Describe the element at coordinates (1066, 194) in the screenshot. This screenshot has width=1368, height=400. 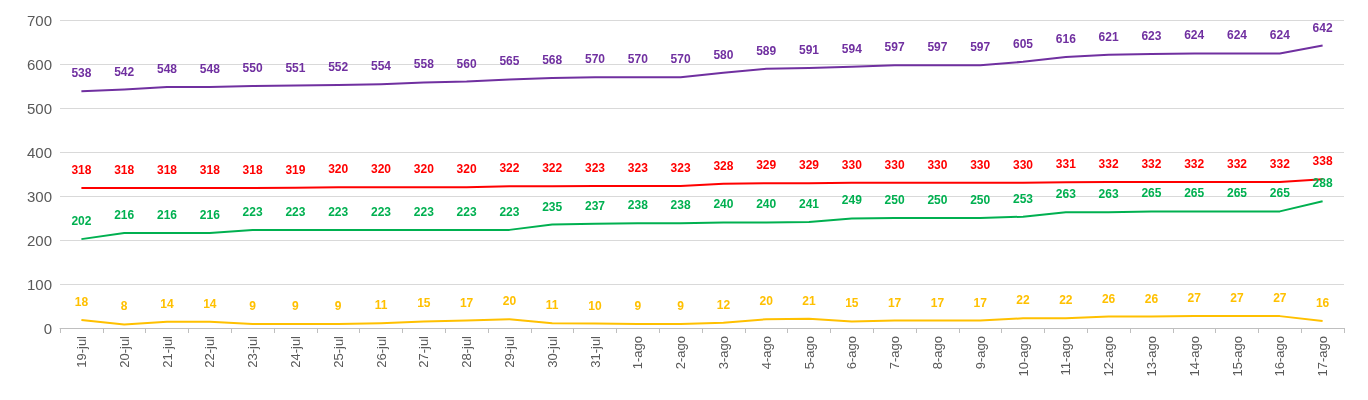
I see `data-label: 263` at that location.